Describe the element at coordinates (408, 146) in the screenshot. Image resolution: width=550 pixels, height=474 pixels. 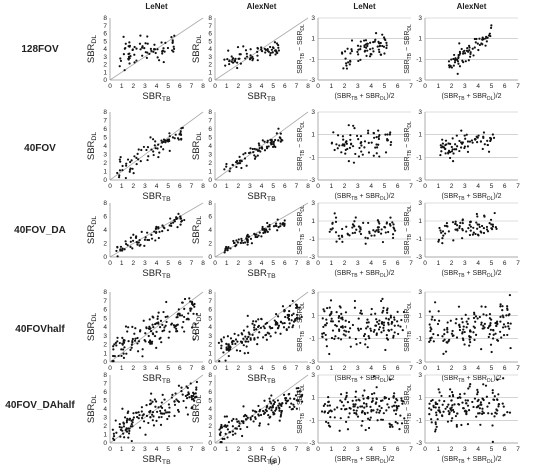
I see `y-axis-label: SBRTB − SBRDL` at that location.